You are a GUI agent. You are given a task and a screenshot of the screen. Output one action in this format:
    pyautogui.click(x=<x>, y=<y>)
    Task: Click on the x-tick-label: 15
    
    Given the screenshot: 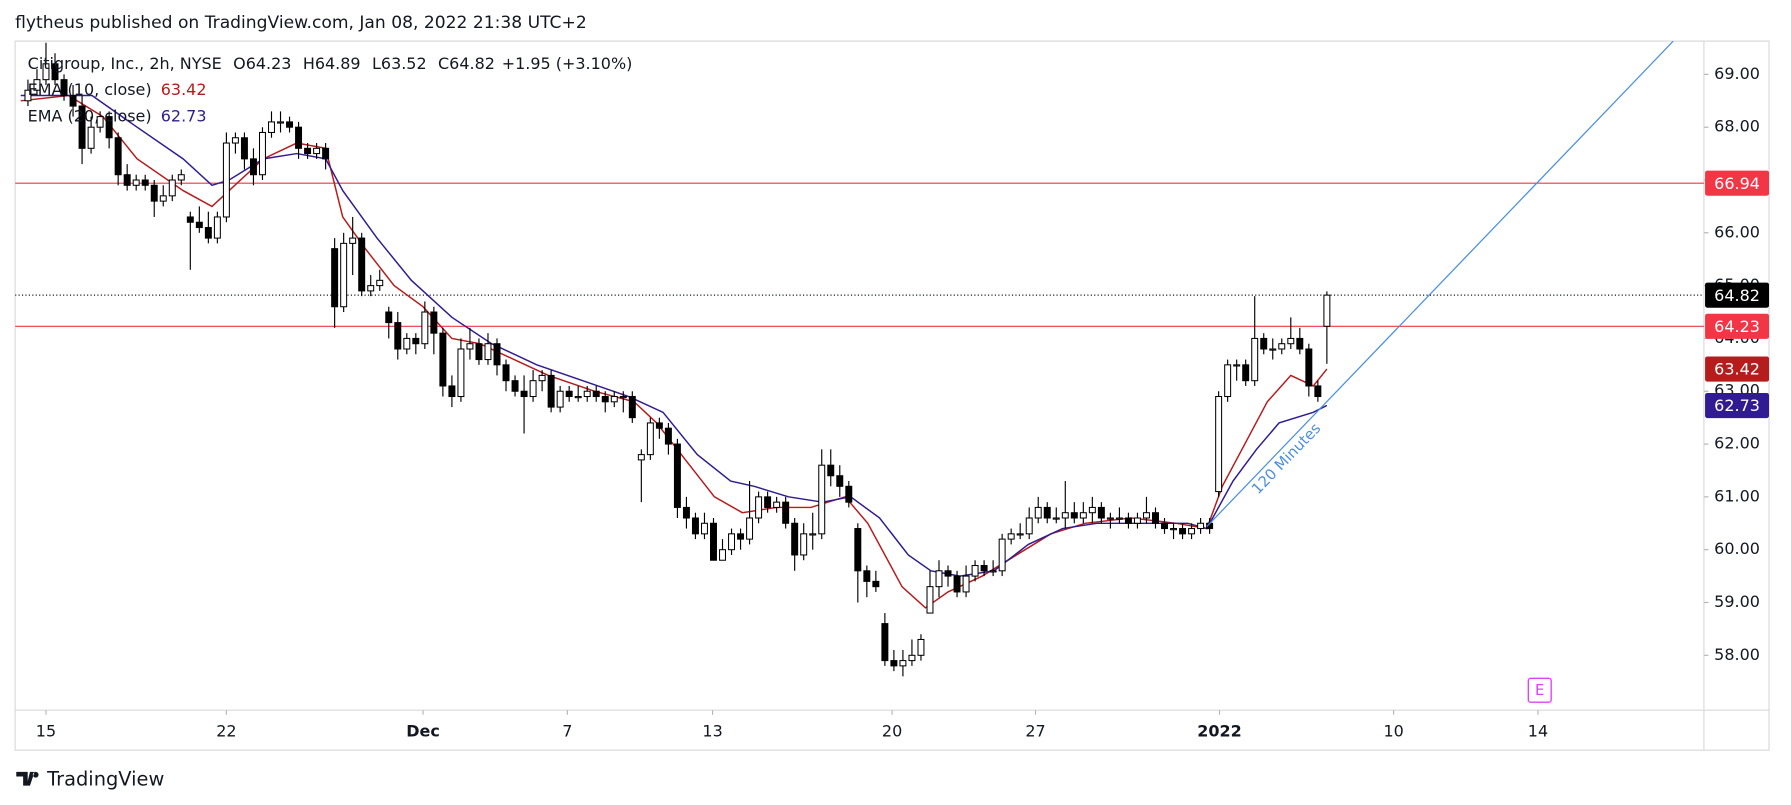 What is the action you would take?
    pyautogui.click(x=46, y=730)
    